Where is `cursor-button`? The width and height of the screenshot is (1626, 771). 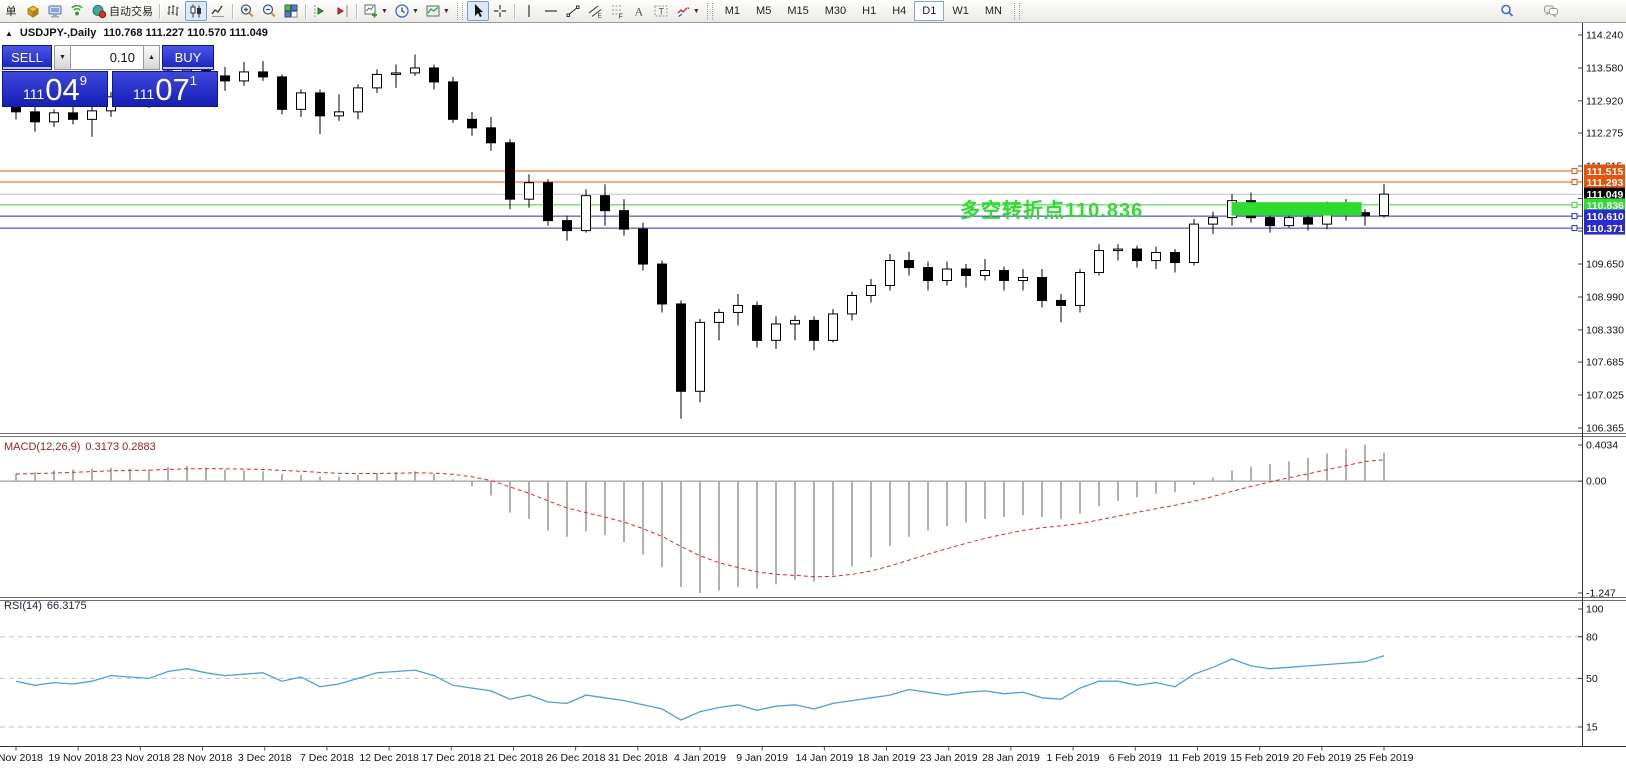
cursor-button is located at coordinates (477, 11).